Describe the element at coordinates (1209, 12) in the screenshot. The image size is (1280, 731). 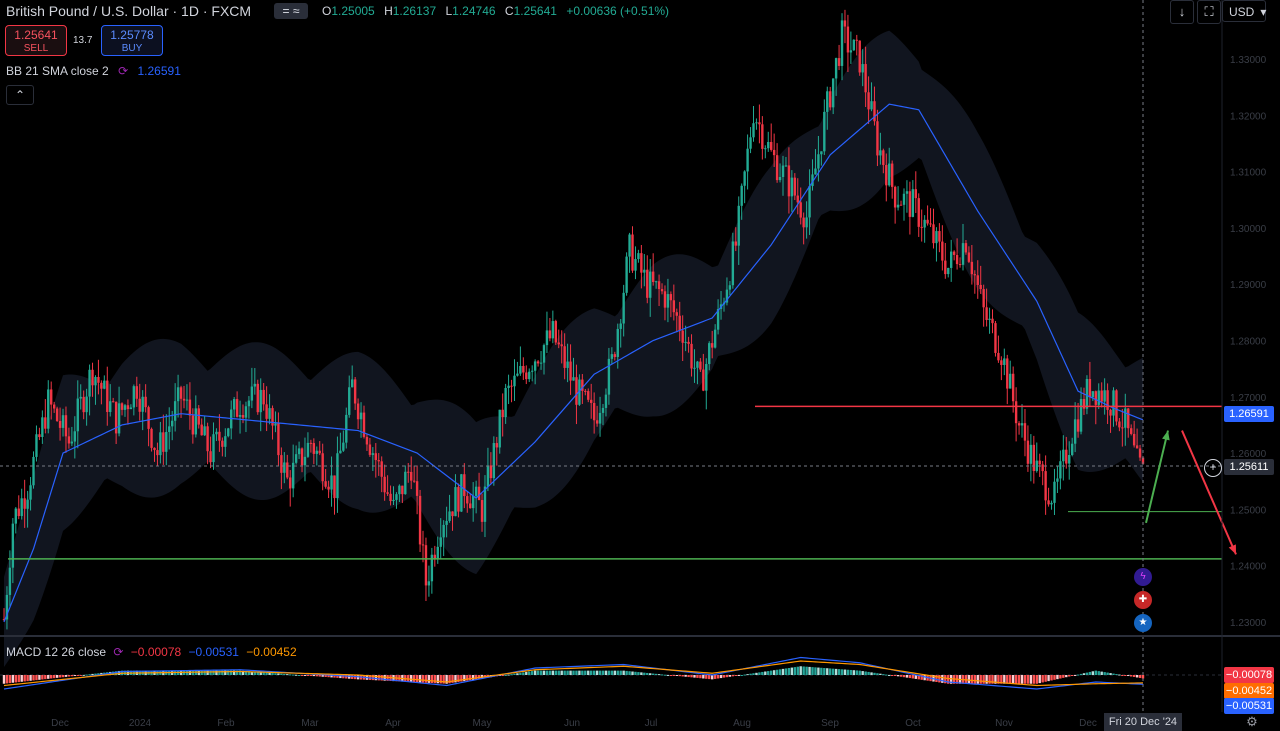
I see `fullscreen-icon: ⛶` at that location.